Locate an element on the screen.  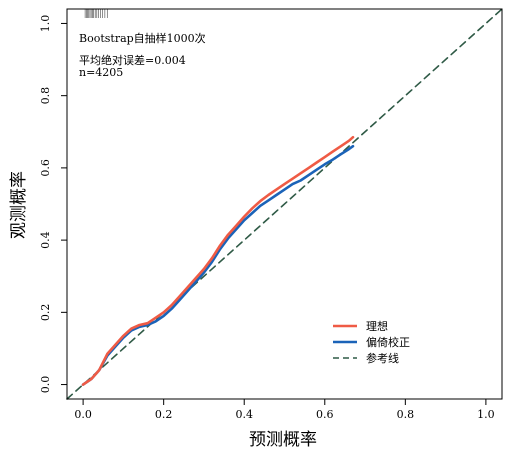
y-tick-label: 0.4 is located at coordinates (45, 240).